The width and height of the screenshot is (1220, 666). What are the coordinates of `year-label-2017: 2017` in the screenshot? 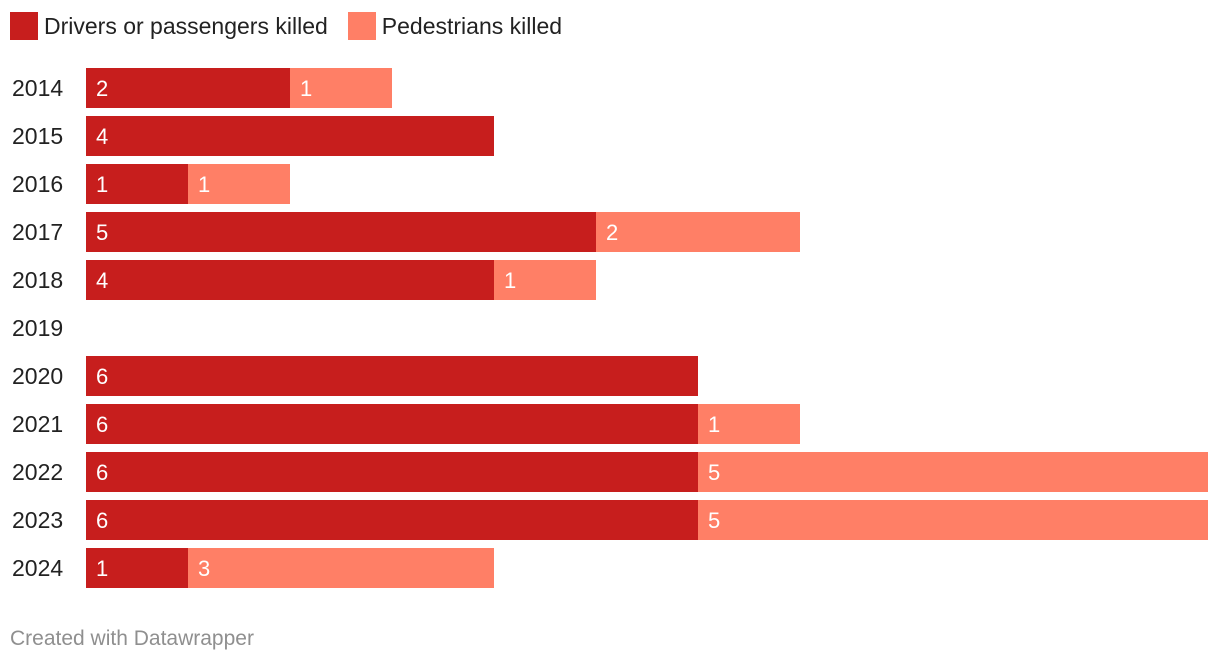 It's located at (37, 232).